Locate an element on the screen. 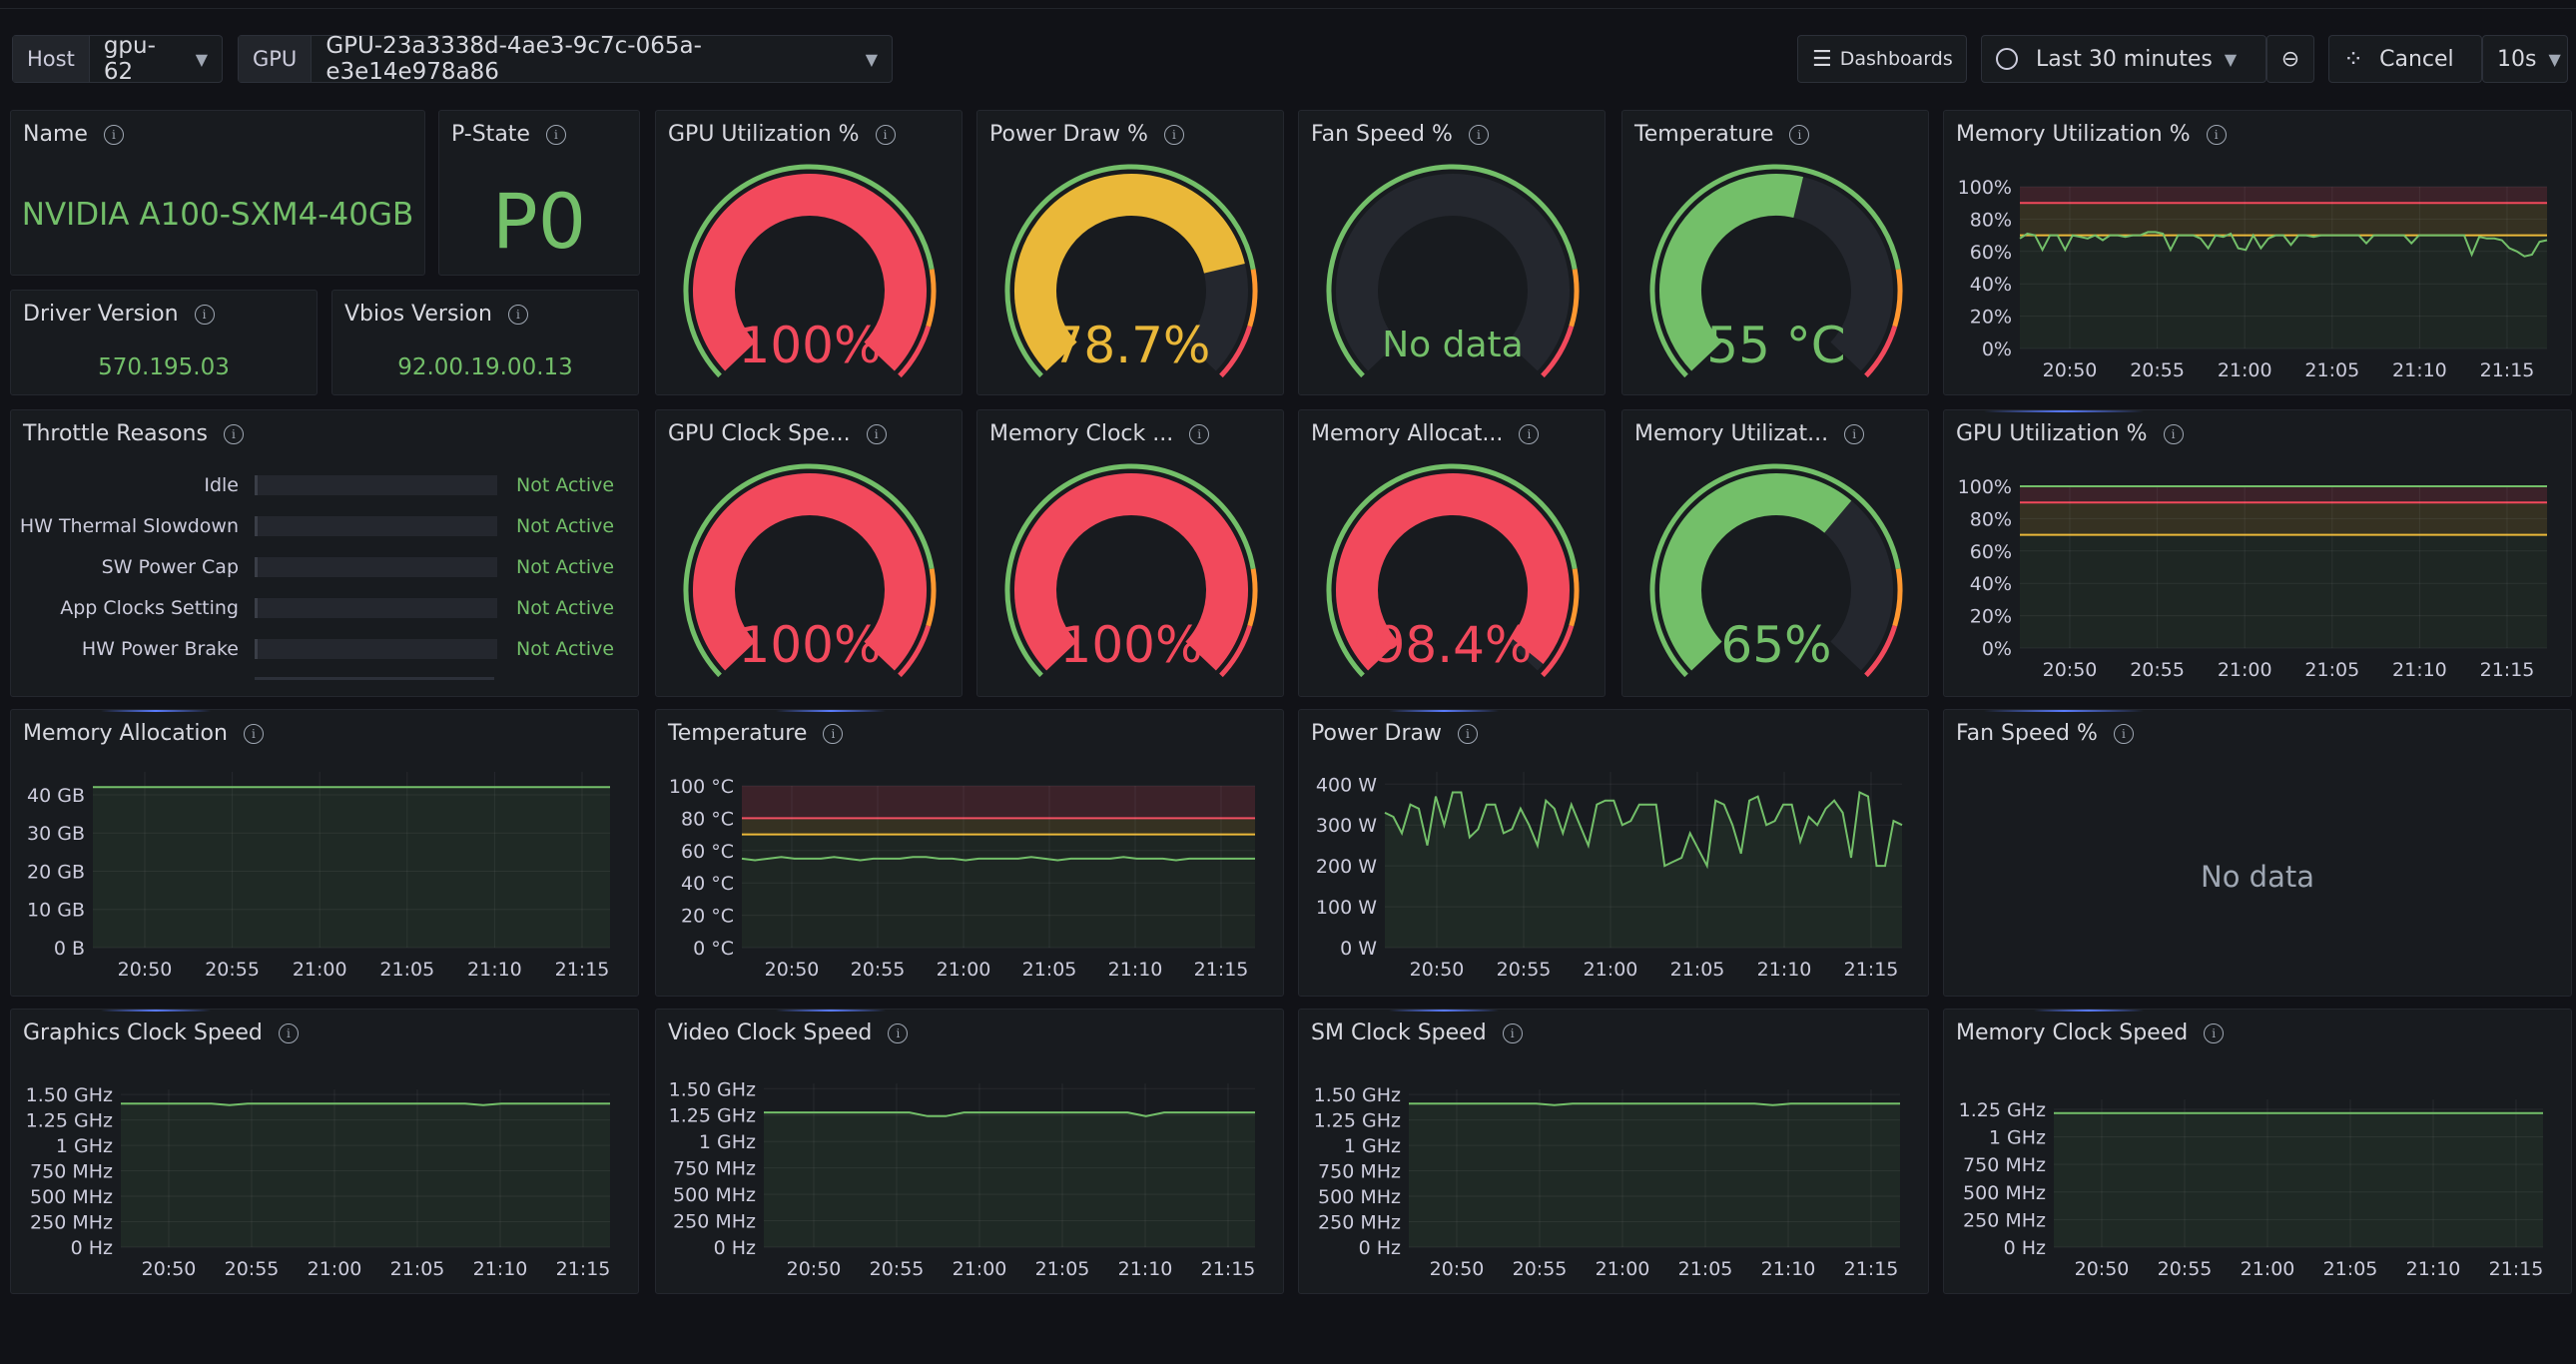  panel-title: Fan Speed % is located at coordinates (2027, 733).